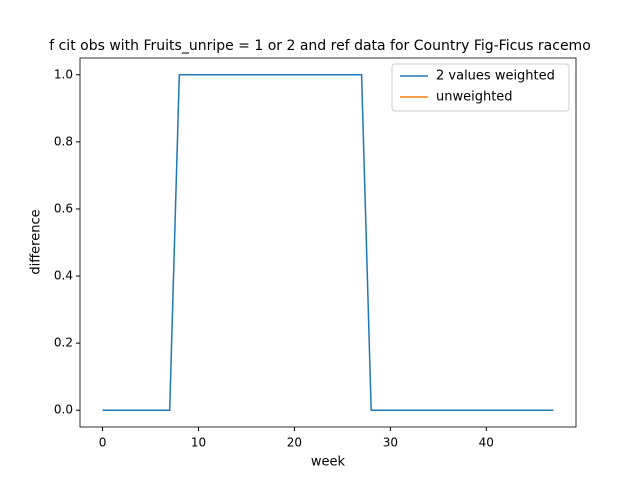  What do you see at coordinates (486, 443) in the screenshot?
I see `x-tick-label: 40` at bounding box center [486, 443].